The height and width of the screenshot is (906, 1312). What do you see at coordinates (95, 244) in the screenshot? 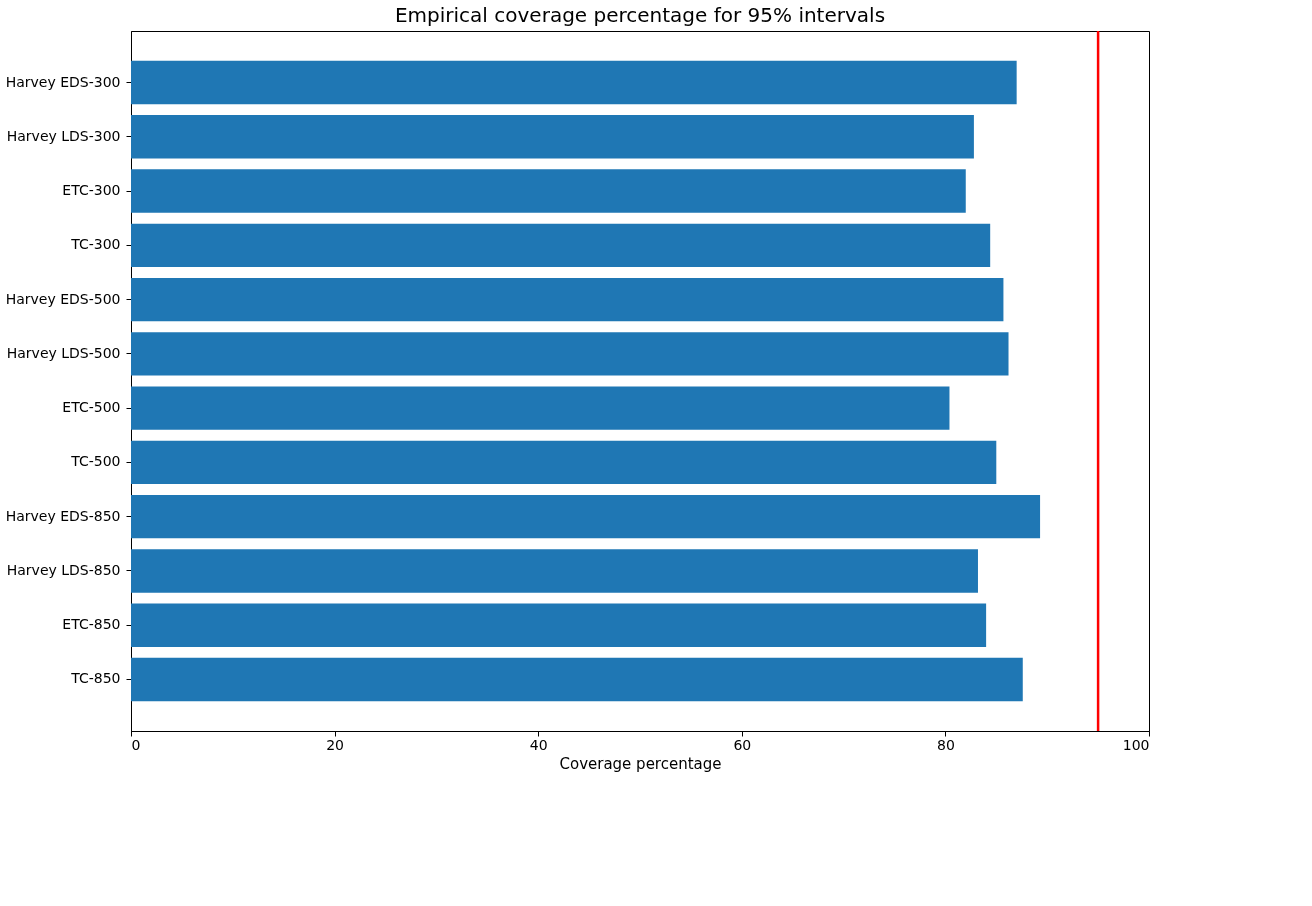
I see `y-tick-label: TC-300` at bounding box center [95, 244].